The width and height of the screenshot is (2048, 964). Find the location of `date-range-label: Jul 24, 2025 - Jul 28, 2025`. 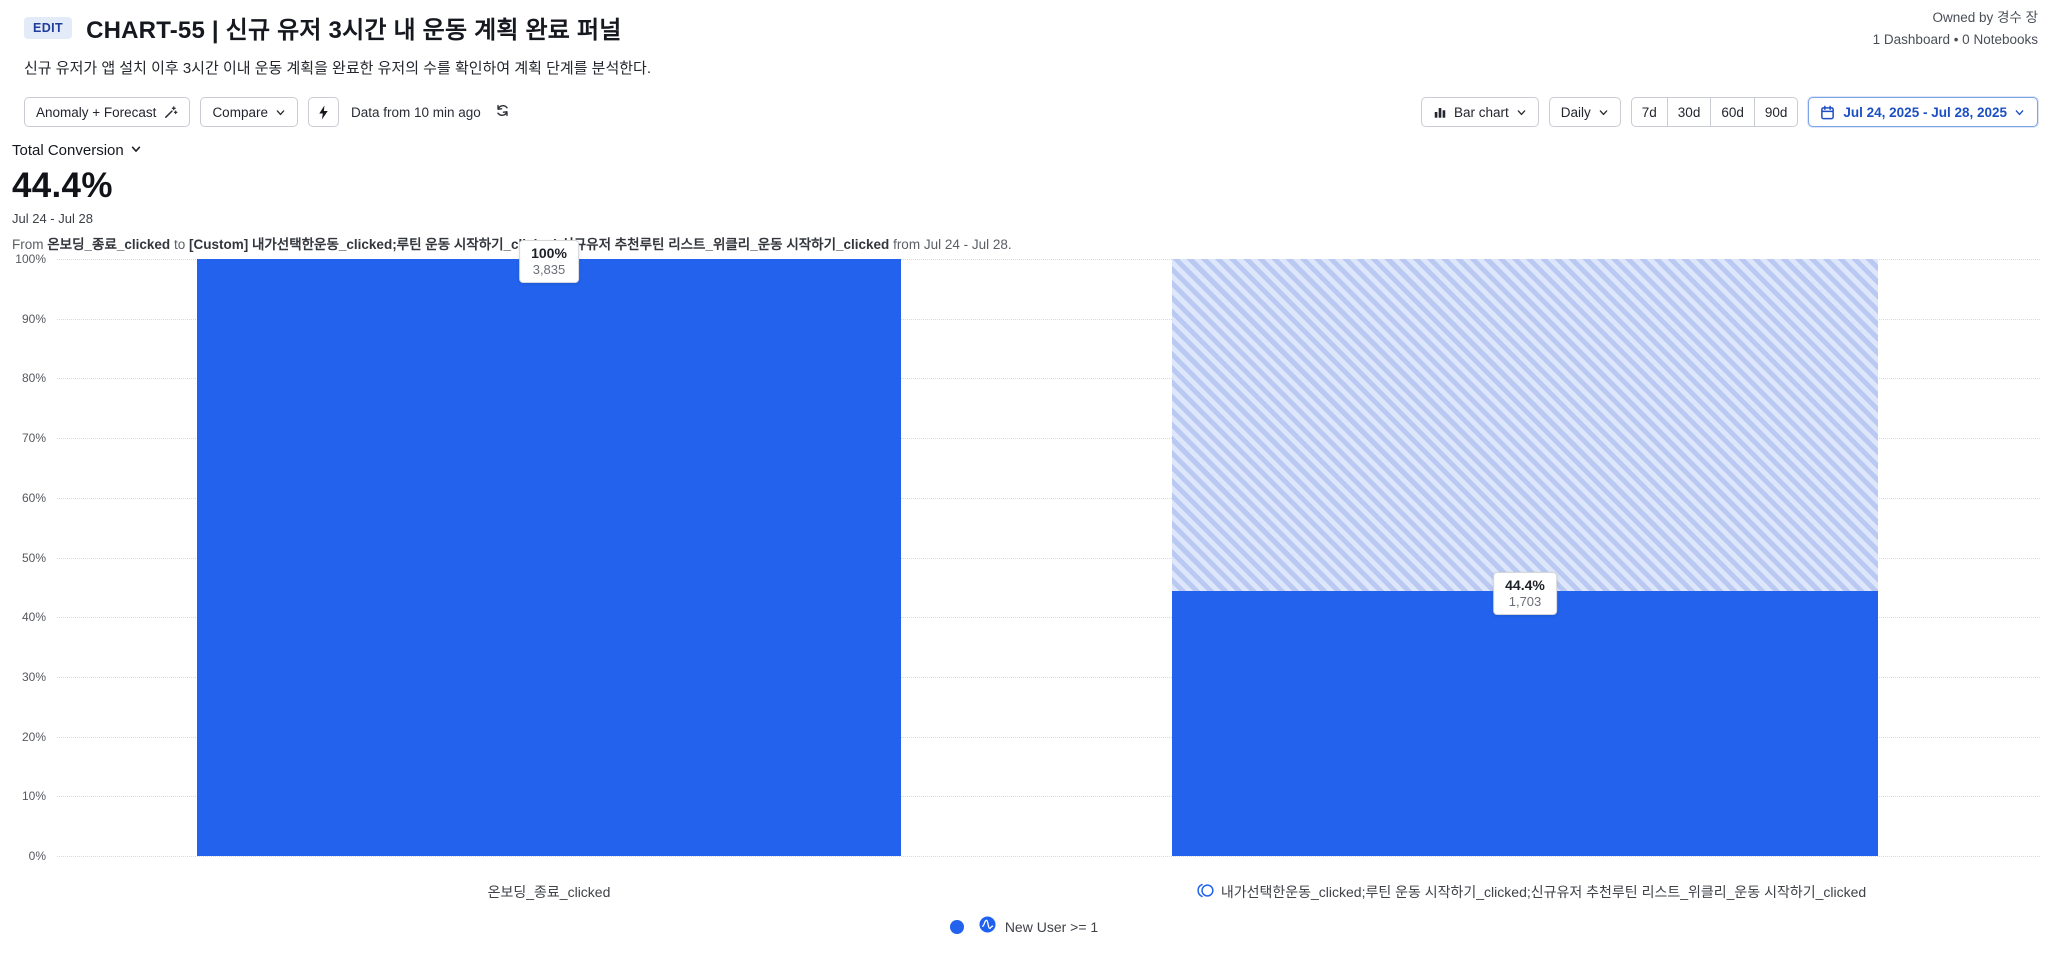

date-range-label: Jul 24, 2025 - Jul 28, 2025 is located at coordinates (1925, 112).